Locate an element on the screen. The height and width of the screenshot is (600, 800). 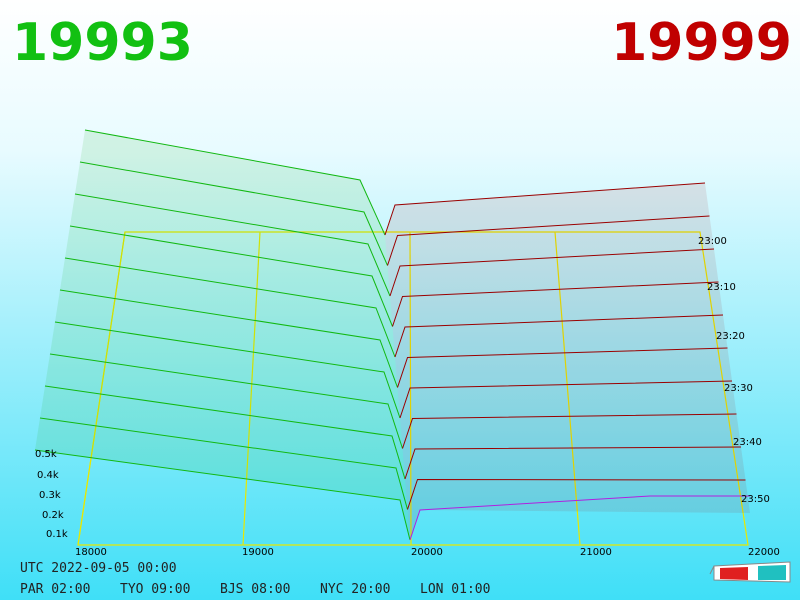
time-label: 23:50 is located at coordinates (755, 499).